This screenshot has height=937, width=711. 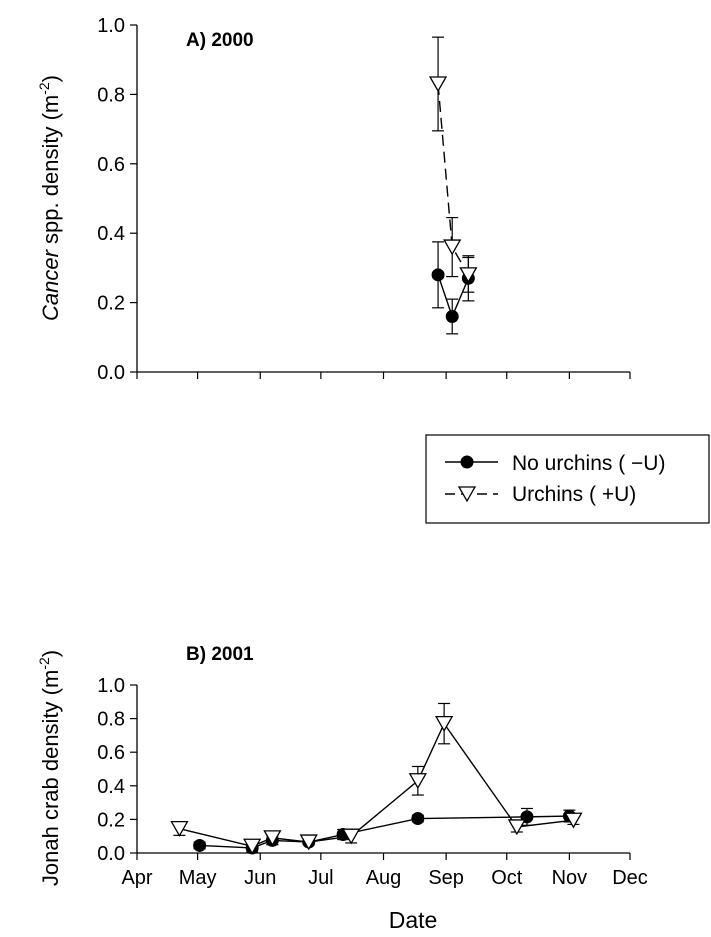 What do you see at coordinates (413, 920) in the screenshot?
I see `x-axis-label: Date` at bounding box center [413, 920].